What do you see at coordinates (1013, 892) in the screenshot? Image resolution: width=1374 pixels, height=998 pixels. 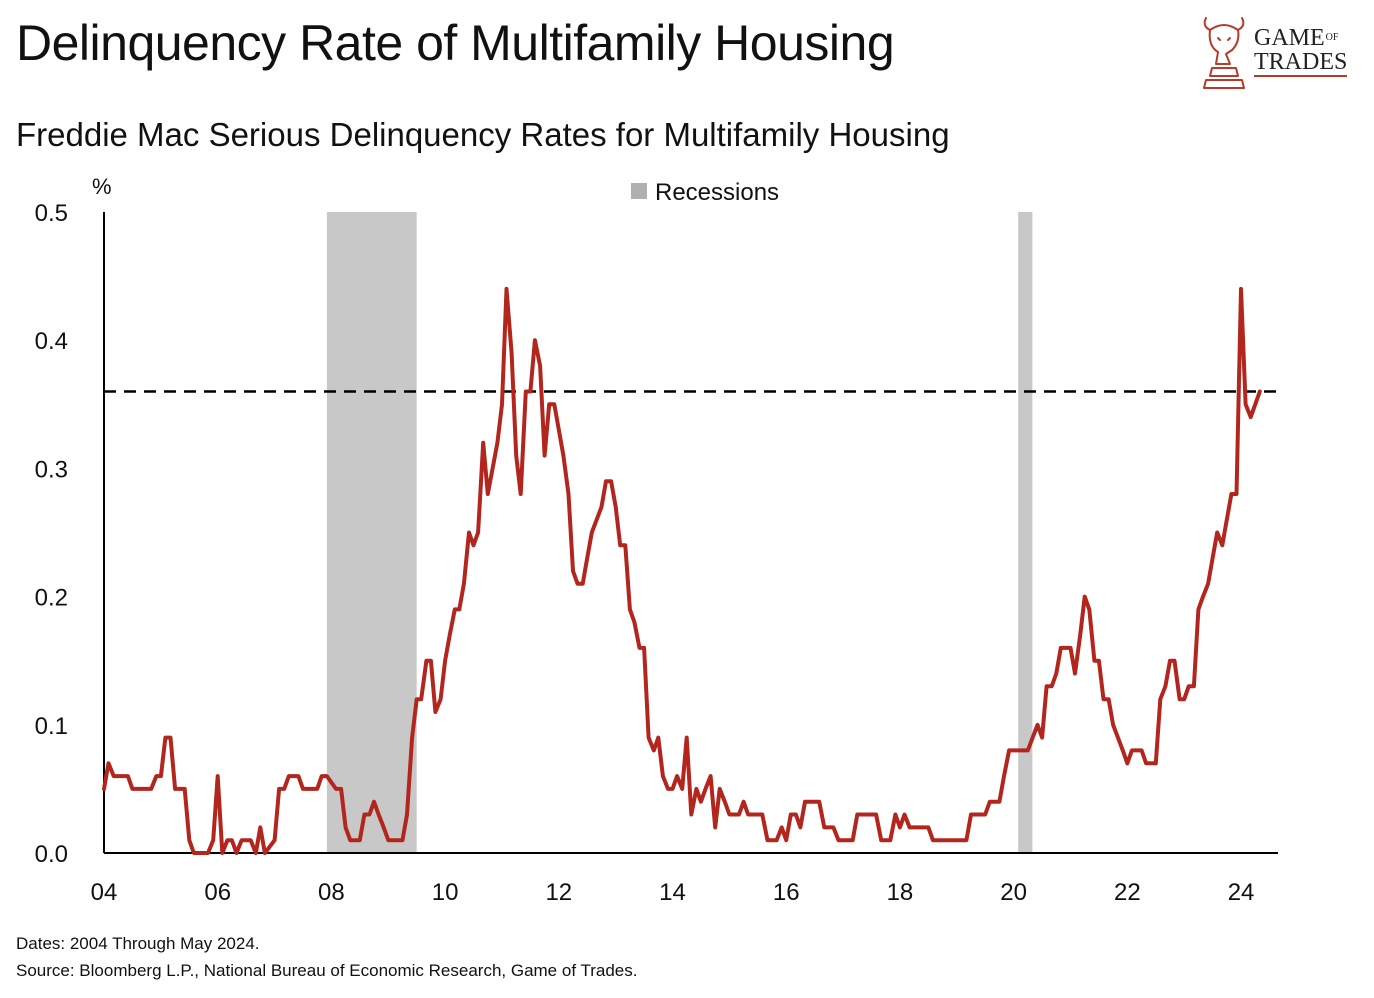 I see `x-tick-label: 20` at bounding box center [1013, 892].